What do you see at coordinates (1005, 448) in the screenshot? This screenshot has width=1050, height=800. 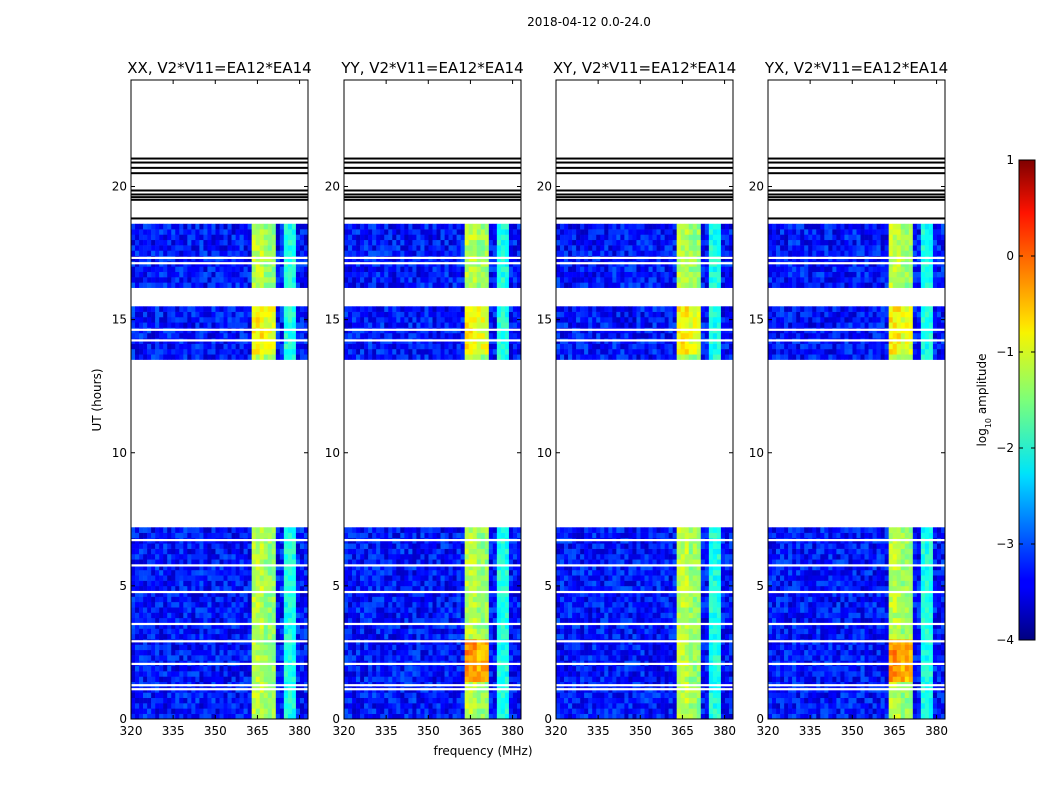 I see `colorbar-tick-label: −2` at bounding box center [1005, 448].